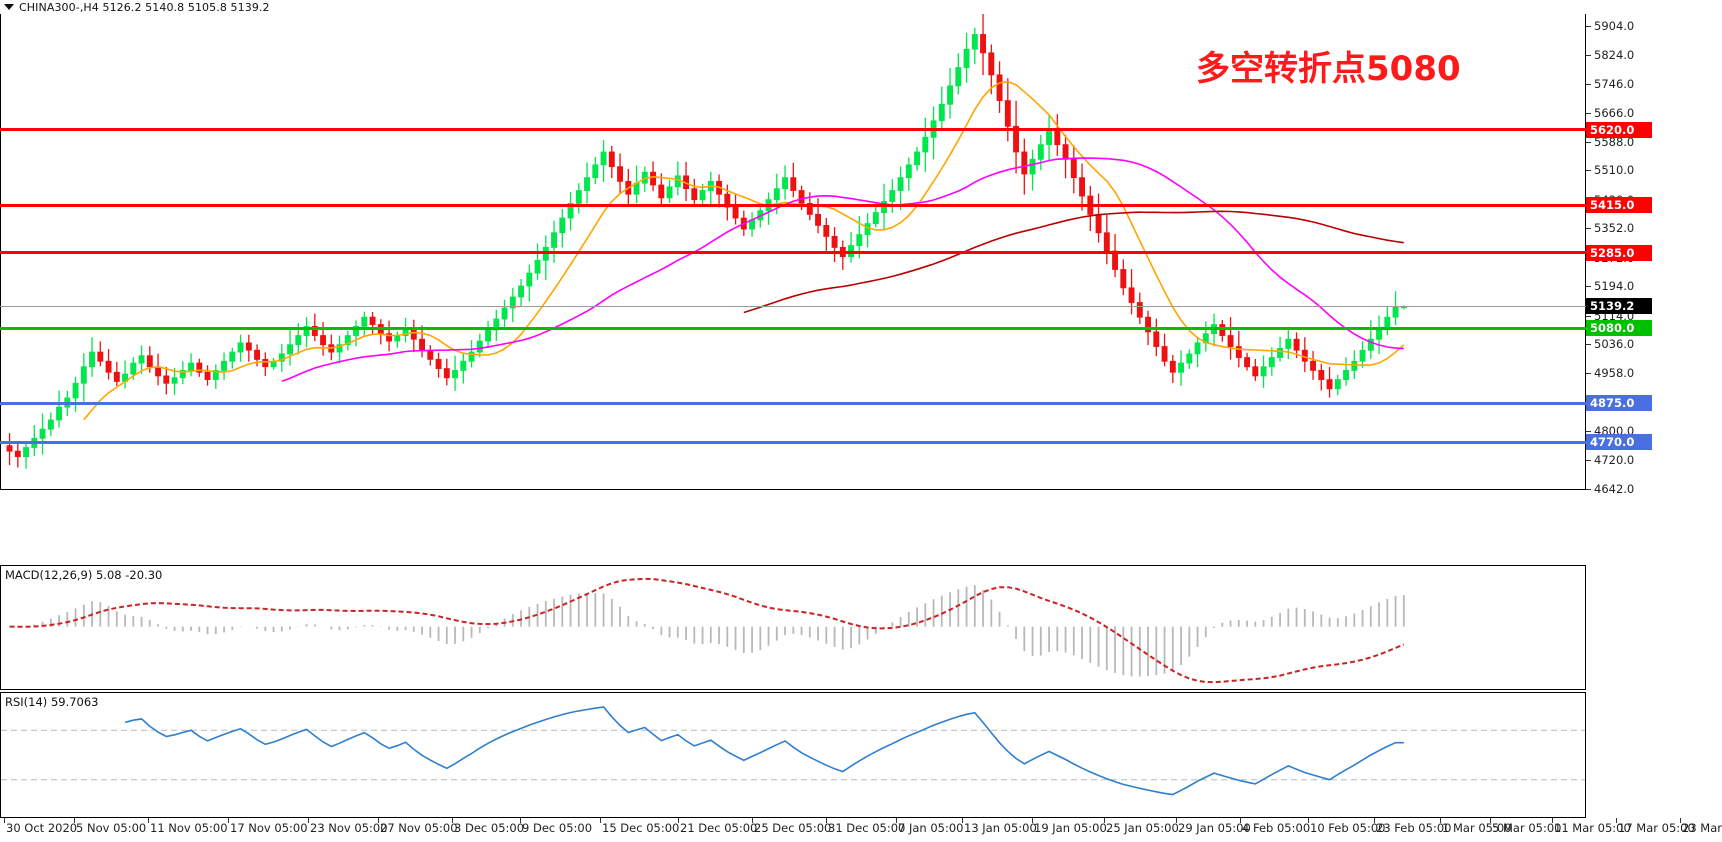  I want to click on price-level-badge: 5285.0, so click(1619, 252).